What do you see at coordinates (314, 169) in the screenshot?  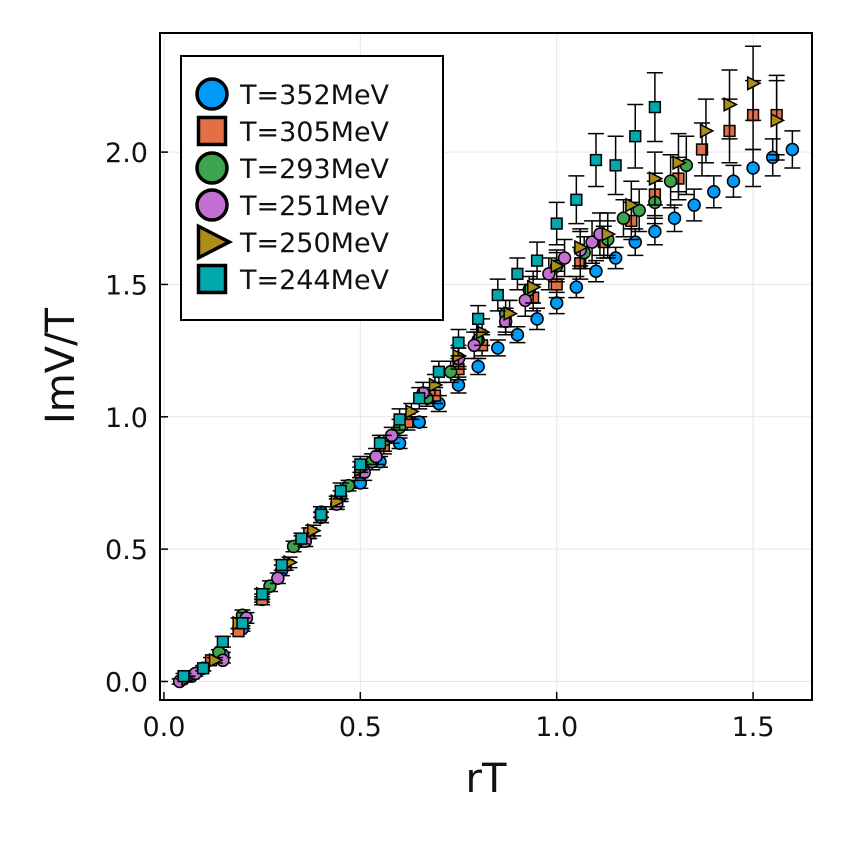 I see `legend-label: T=293MeV` at bounding box center [314, 169].